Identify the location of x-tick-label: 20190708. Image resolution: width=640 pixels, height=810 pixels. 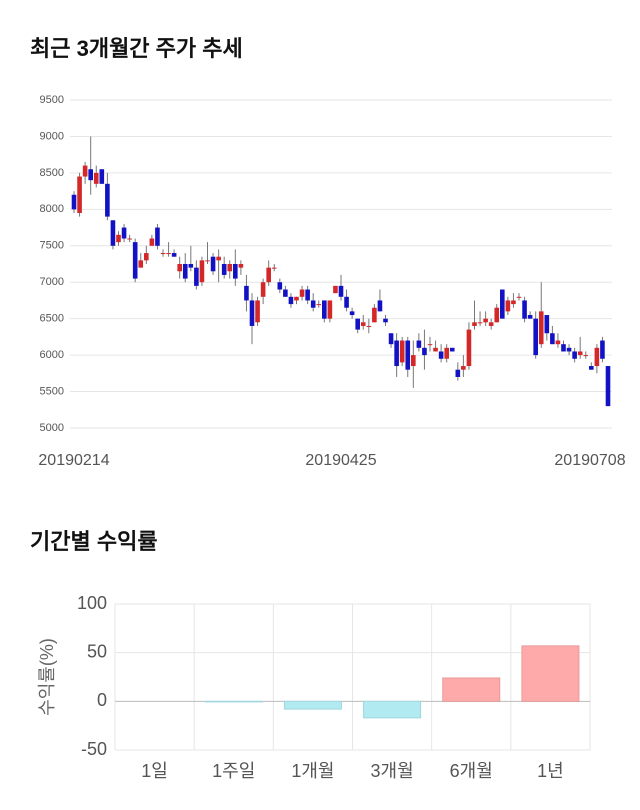
(589, 460).